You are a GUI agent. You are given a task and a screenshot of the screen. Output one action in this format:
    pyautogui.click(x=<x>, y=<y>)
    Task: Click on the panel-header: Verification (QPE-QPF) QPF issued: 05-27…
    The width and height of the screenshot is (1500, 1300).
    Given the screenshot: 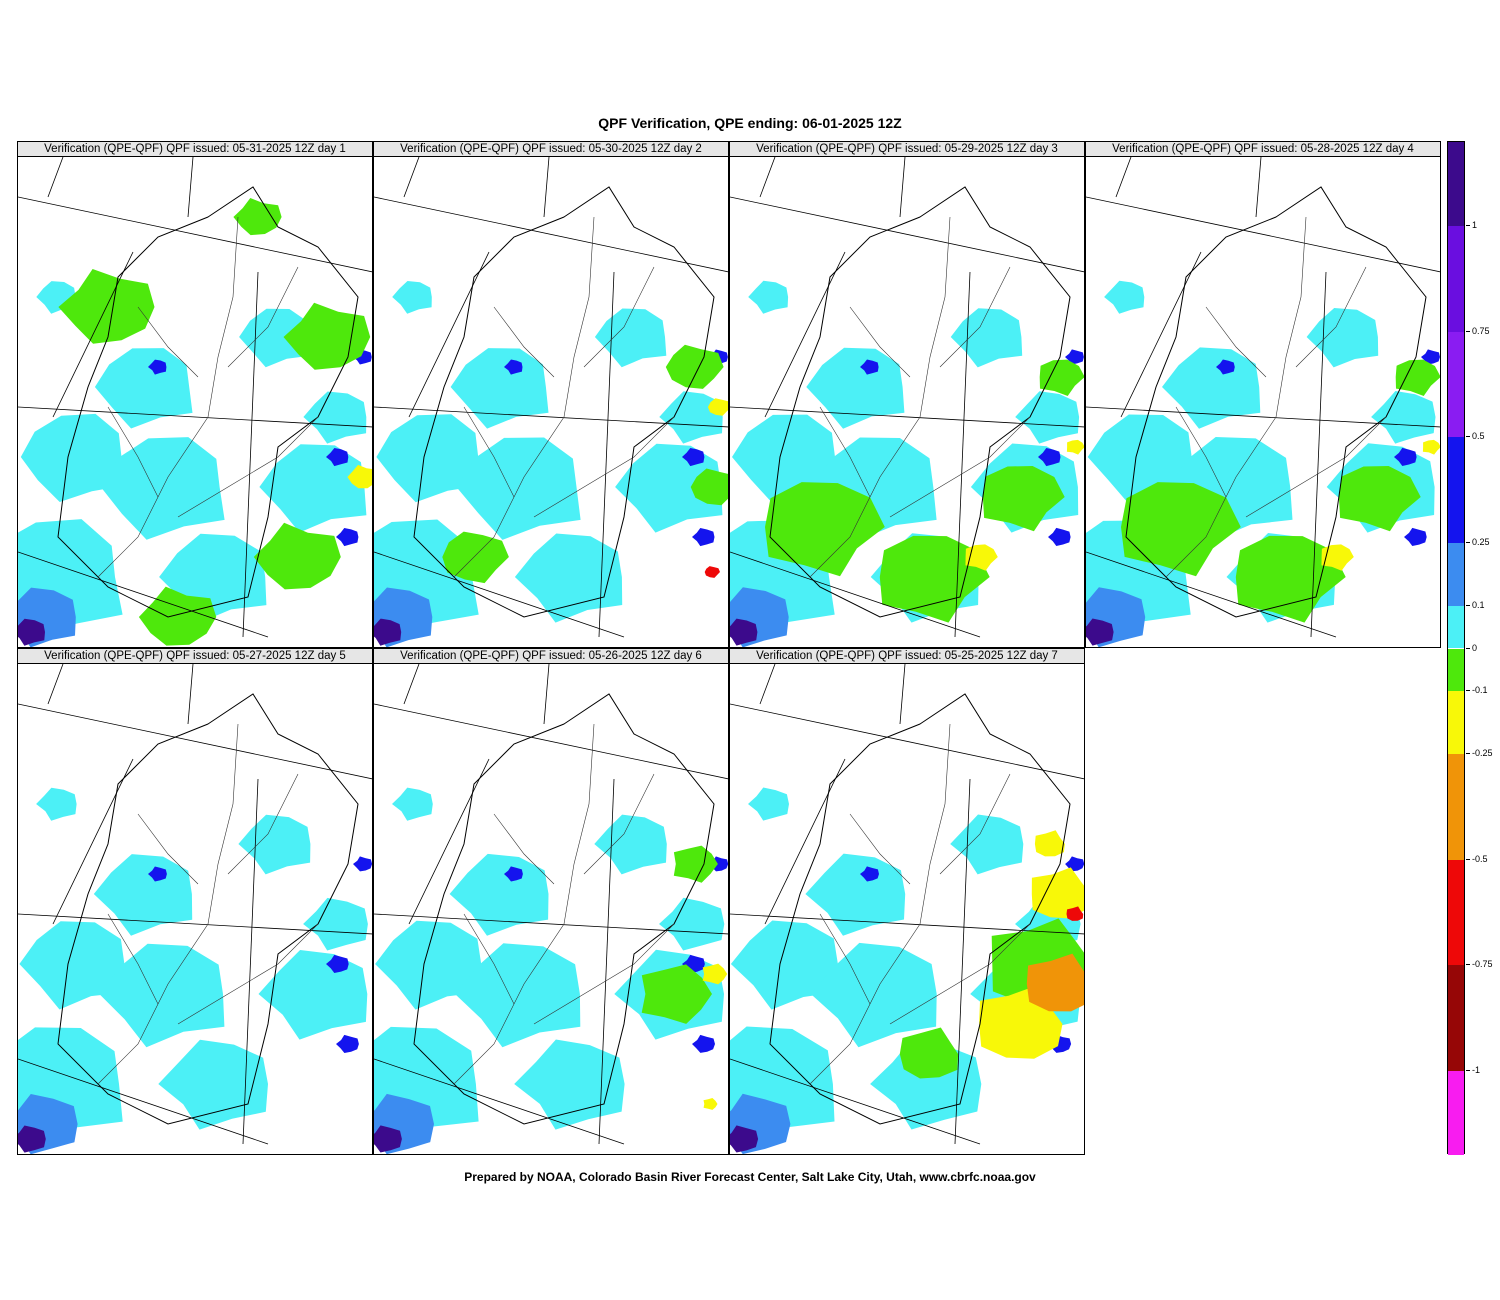 What is the action you would take?
    pyautogui.click(x=195, y=656)
    